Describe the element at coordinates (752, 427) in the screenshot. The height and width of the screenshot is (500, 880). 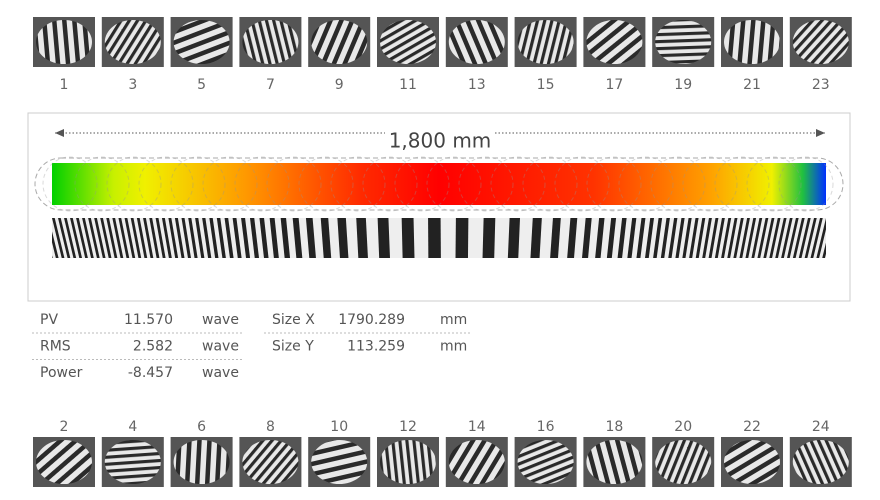
I see `thumbnail-label: 22` at that location.